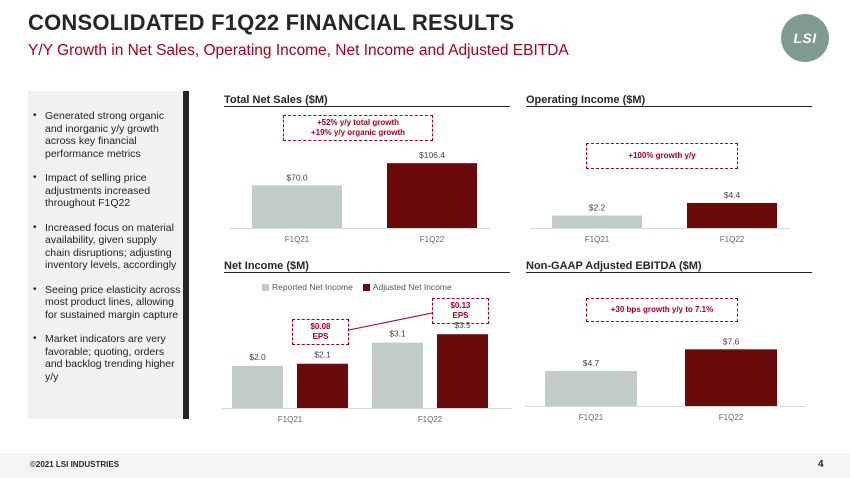 Image resolution: width=850 pixels, height=478 pixels. I want to click on operating-income-growth-callout: +100% growth y/y, so click(662, 156).